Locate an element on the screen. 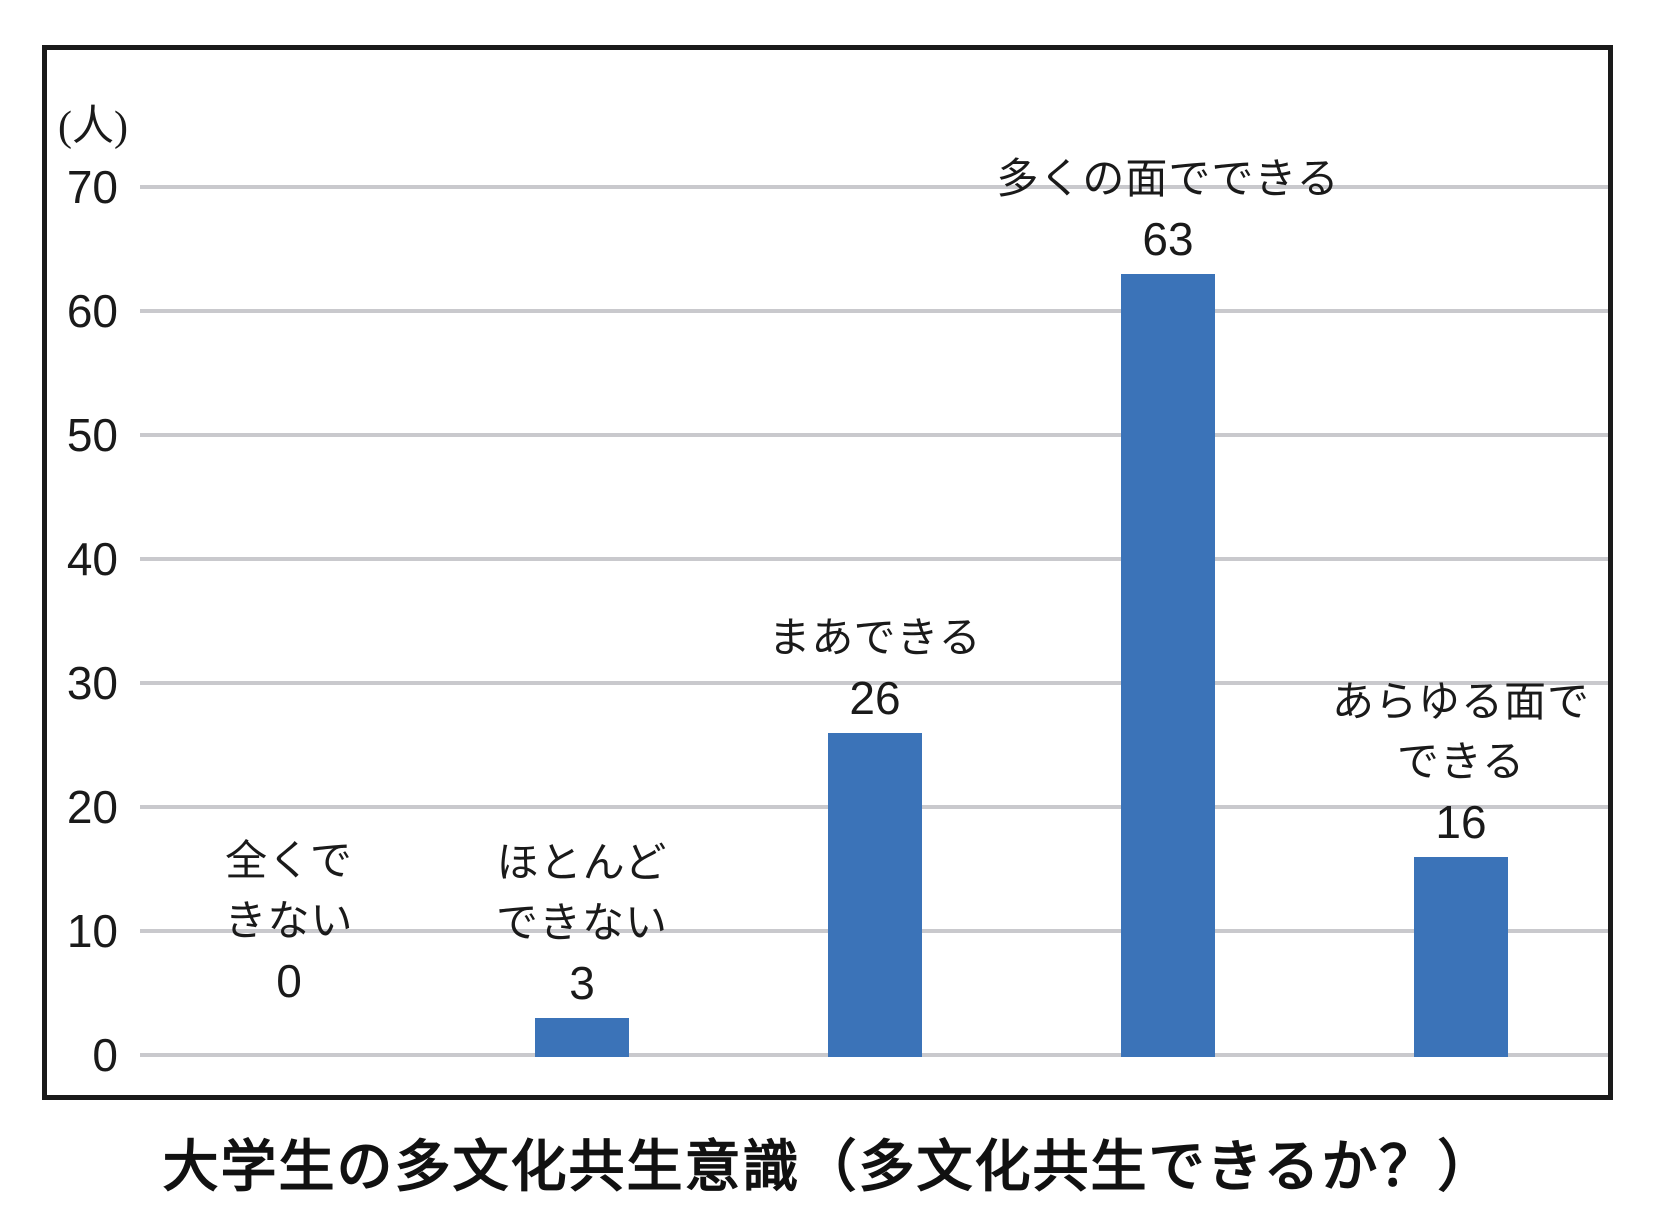 This screenshot has height=1224, width=1658. chart-title: 大学生の多文化共生意識（多文化共生できるか？） is located at coordinates (829, 1166).